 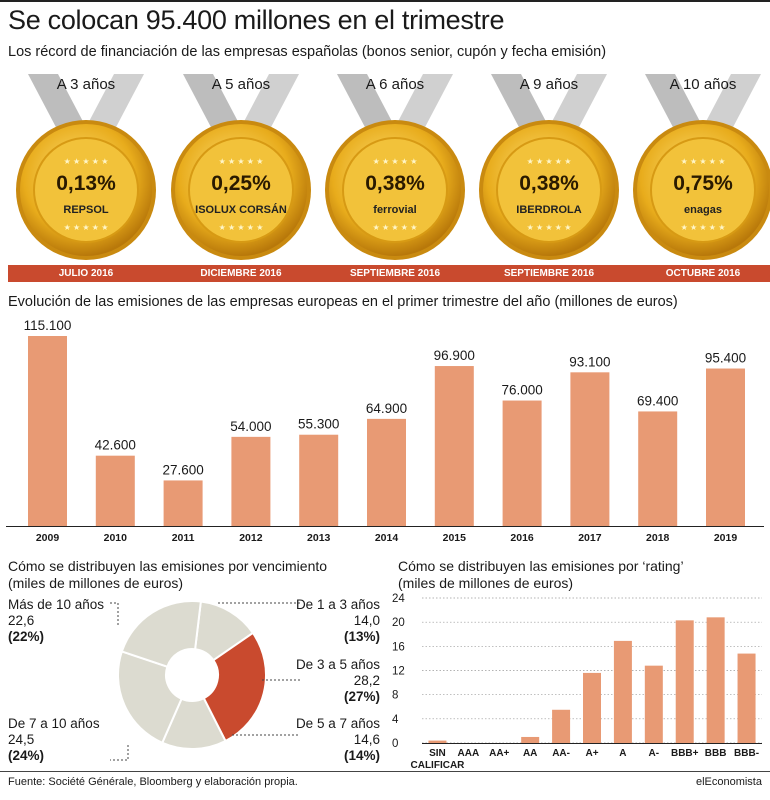 I want to click on bar-2017, so click(x=590, y=449).